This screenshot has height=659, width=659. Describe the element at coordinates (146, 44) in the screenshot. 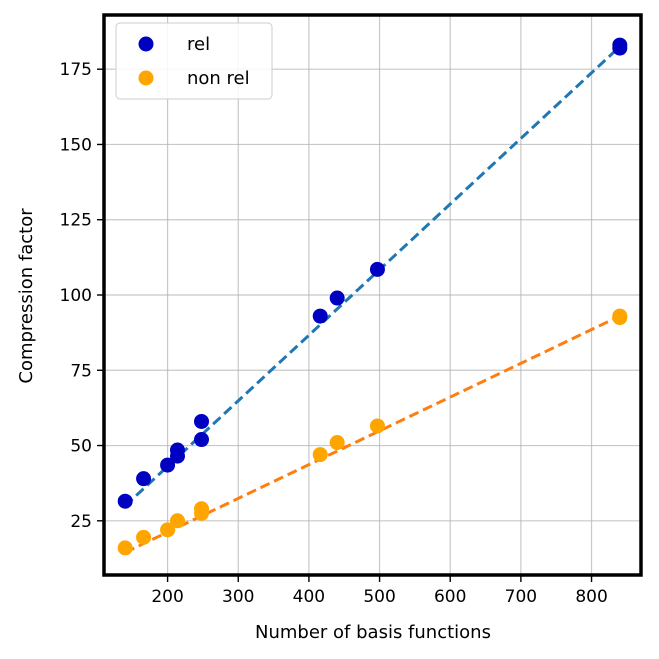

I see `legend-marker-rel` at that location.